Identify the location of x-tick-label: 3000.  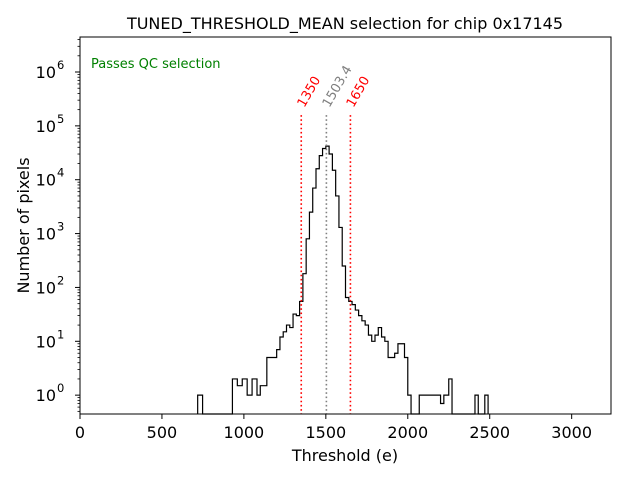
(571, 432).